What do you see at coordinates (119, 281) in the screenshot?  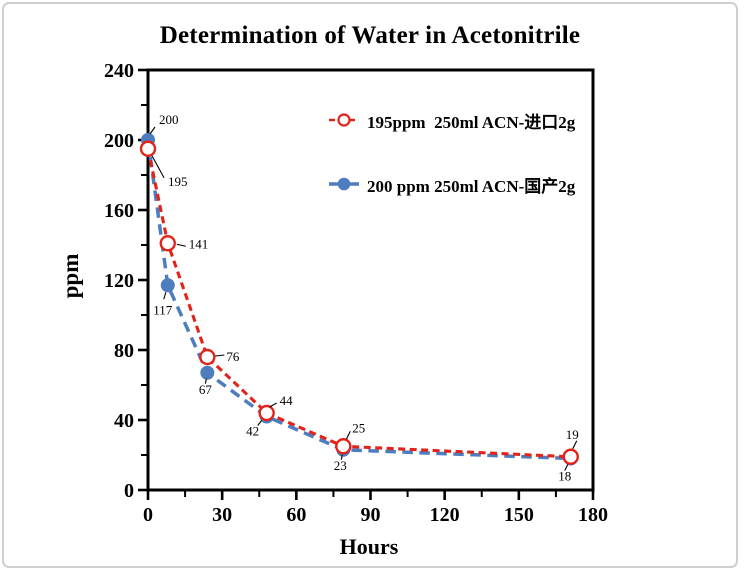 I see `y-tick-label: 120` at bounding box center [119, 281].